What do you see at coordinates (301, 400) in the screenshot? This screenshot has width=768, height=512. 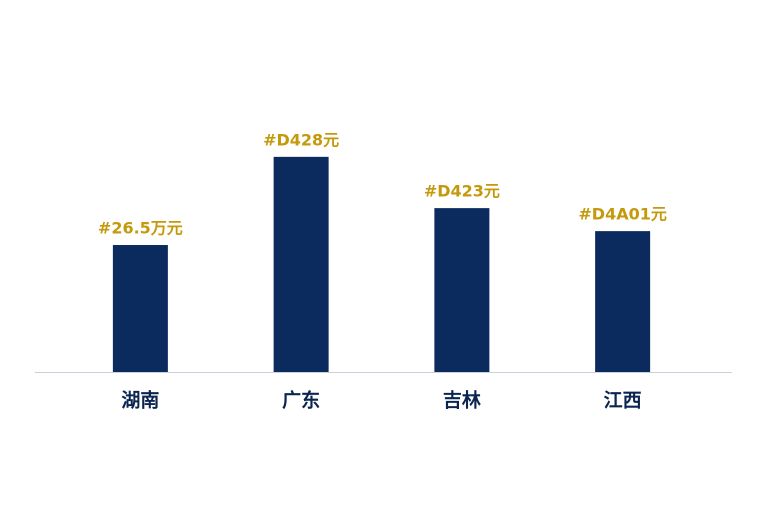 I see `x-tick-label: 广东` at bounding box center [301, 400].